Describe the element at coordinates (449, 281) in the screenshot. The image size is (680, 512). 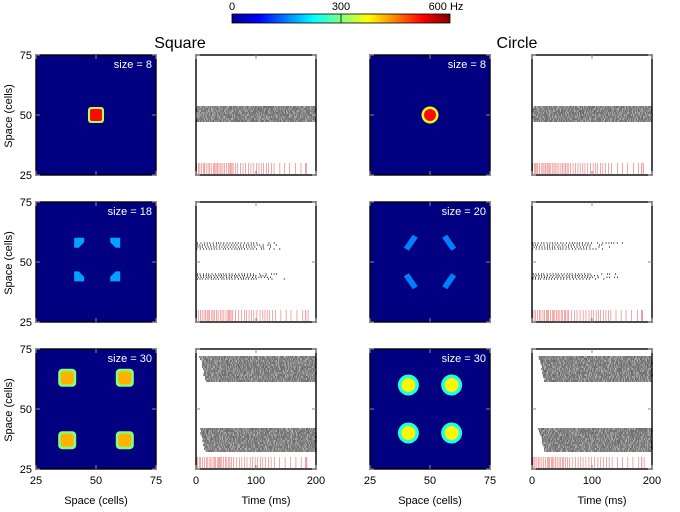
I see `heatmap-blob` at that location.